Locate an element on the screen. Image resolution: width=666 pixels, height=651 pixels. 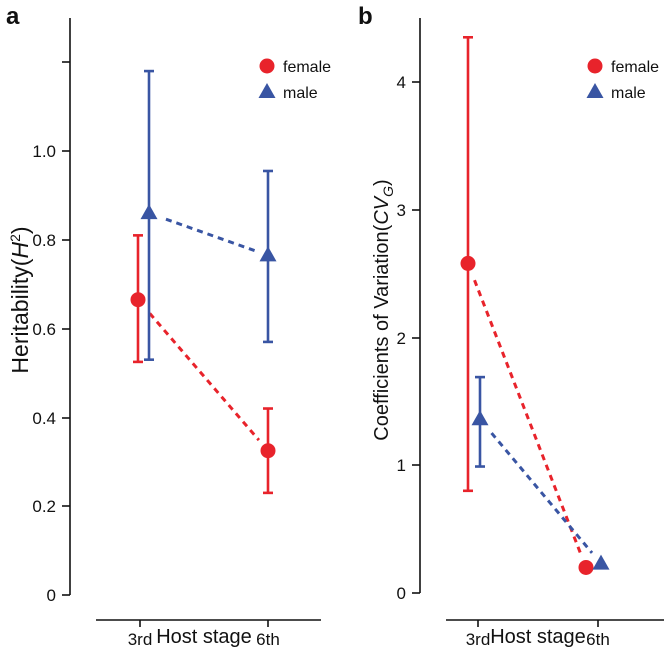
panel-letter-a: a is located at coordinates (13, 16).